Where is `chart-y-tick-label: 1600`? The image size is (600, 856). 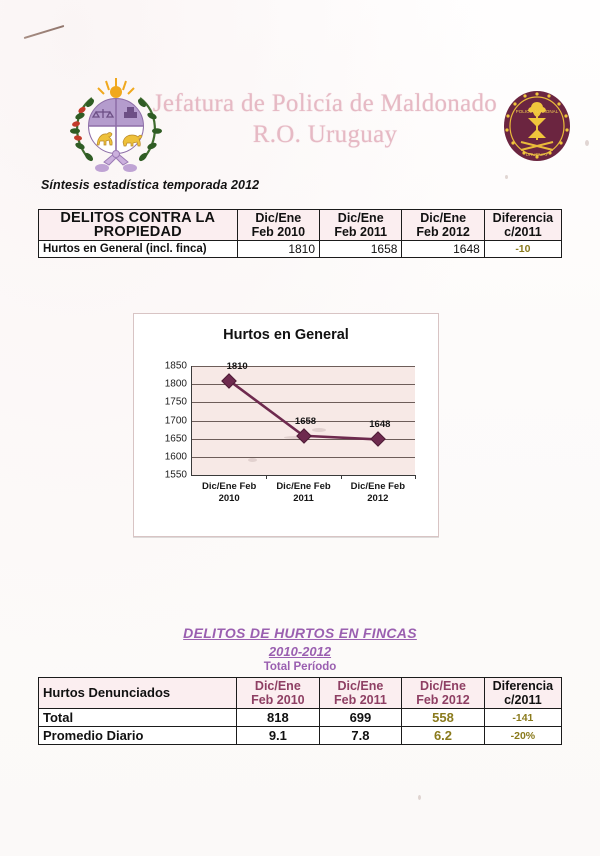
chart-y-tick-label: 1600 is located at coordinates (175, 457).